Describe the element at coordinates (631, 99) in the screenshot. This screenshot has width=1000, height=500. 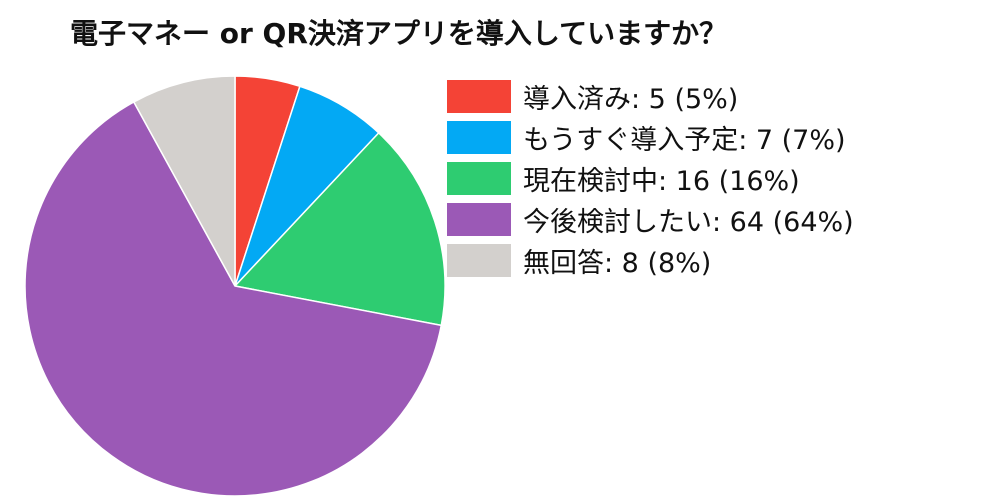
I see `legend-label: 導入済み: 5 (5%)` at that location.